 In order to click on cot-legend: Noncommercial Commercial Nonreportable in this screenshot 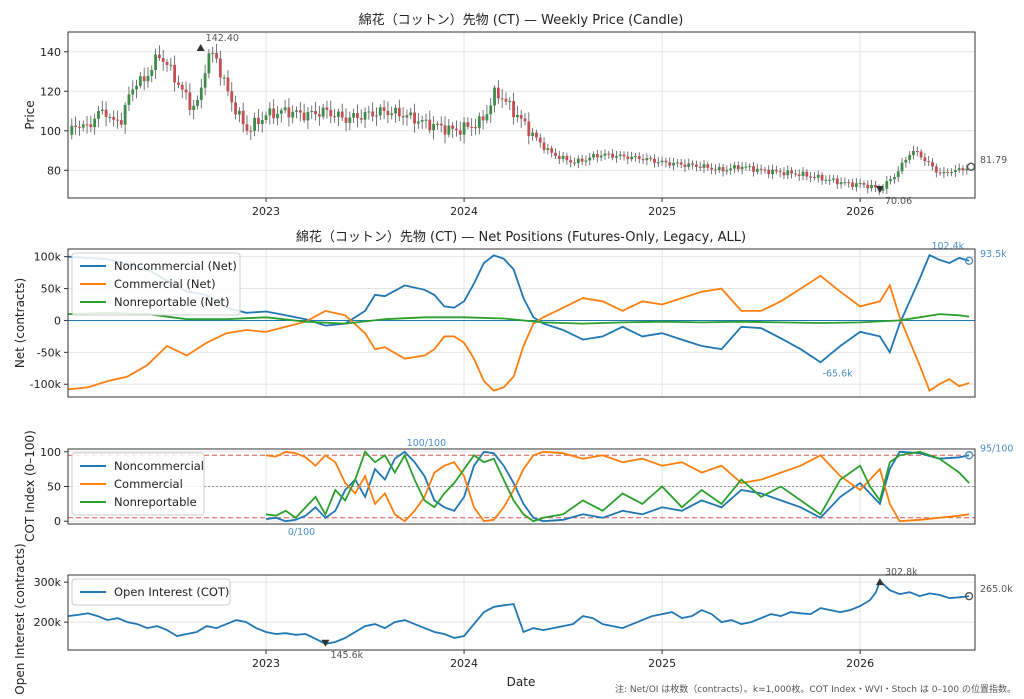, I will do `click(138, 484)`.